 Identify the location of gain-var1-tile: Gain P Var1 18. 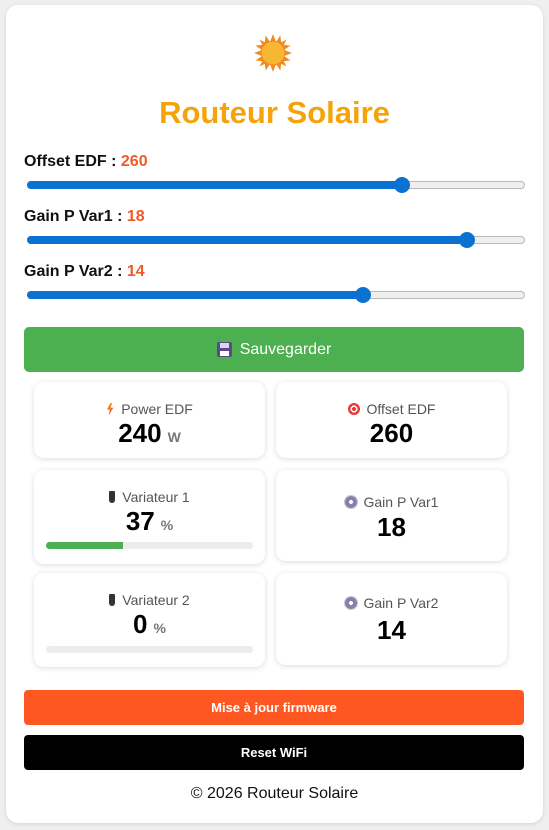
(391, 515).